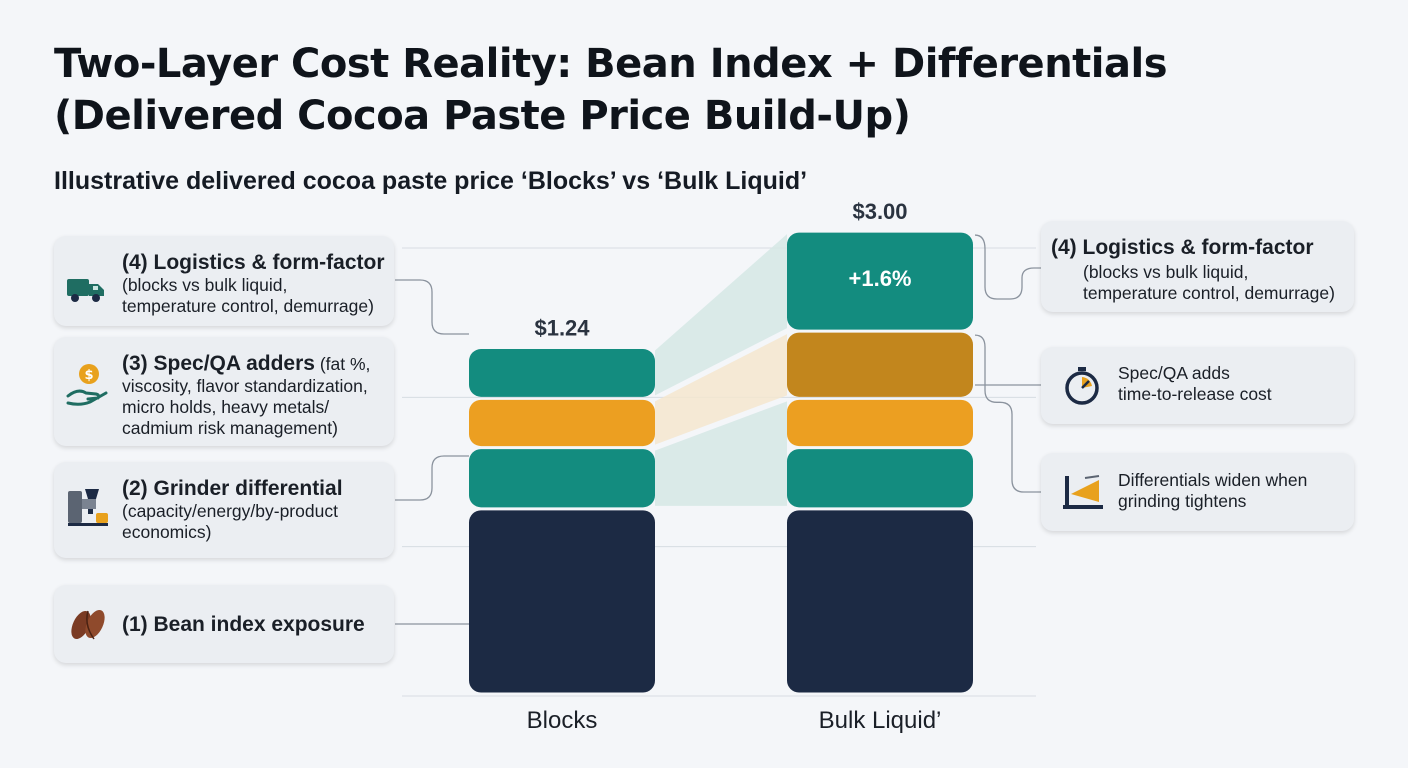  Describe the element at coordinates (1083, 494) in the screenshot. I see `widening-gap-icon` at that location.